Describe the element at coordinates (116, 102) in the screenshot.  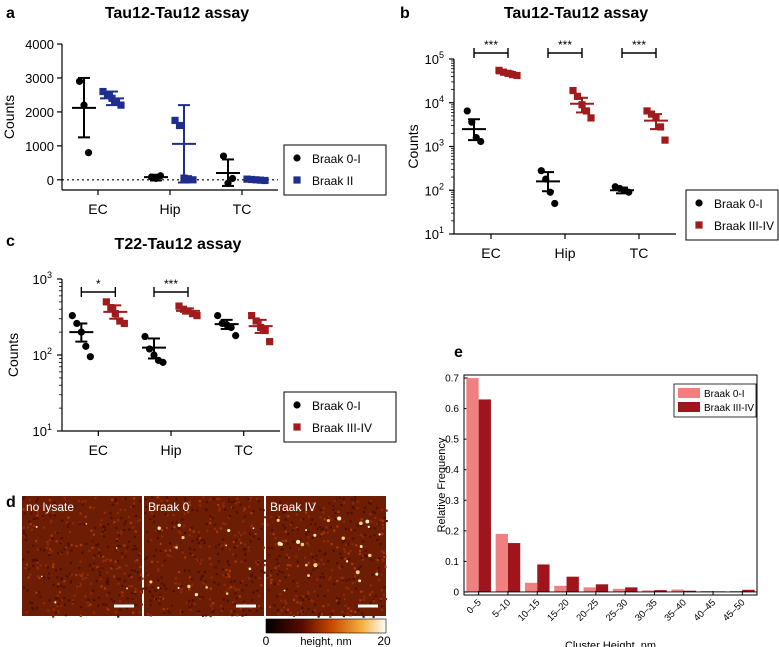
I see `data-point-a` at that location.